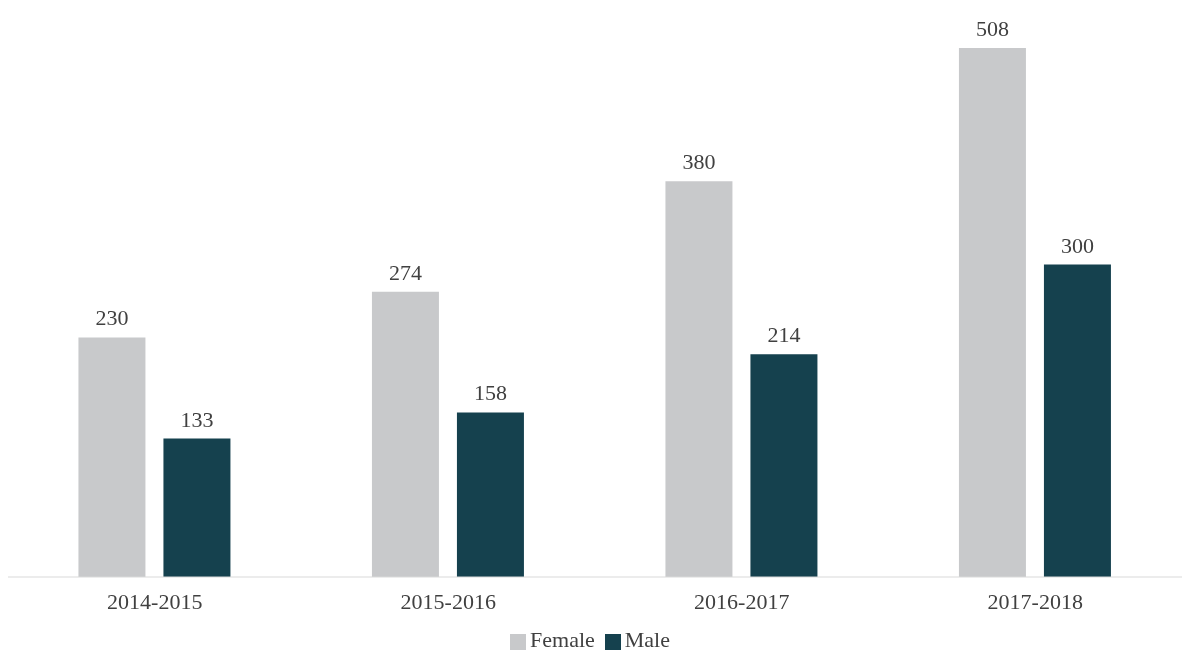  Describe the element at coordinates (742, 601) in the screenshot. I see `x-tick-label: 2016-2017` at that location.